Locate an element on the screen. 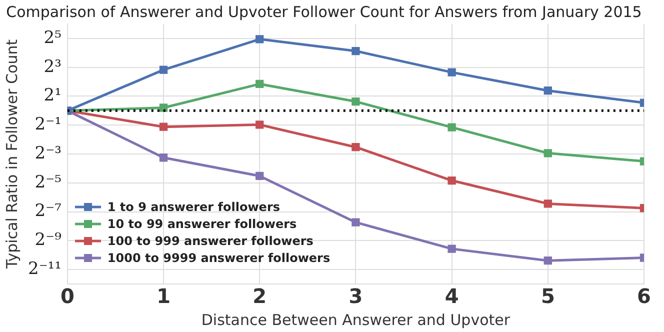 The width and height of the screenshot is (664, 332). legend-label: 100 to 999 answerer followers is located at coordinates (210, 241).